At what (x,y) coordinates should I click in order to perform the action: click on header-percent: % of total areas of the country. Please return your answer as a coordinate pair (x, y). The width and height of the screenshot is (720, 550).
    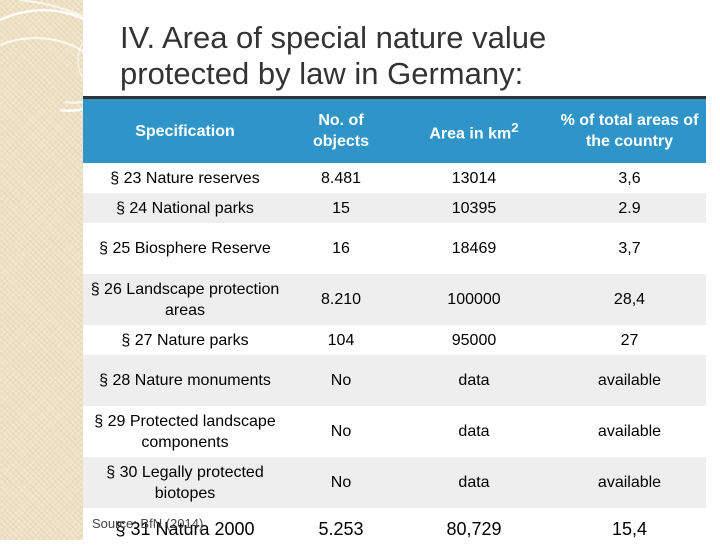
    Looking at the image, I should click on (629, 131).